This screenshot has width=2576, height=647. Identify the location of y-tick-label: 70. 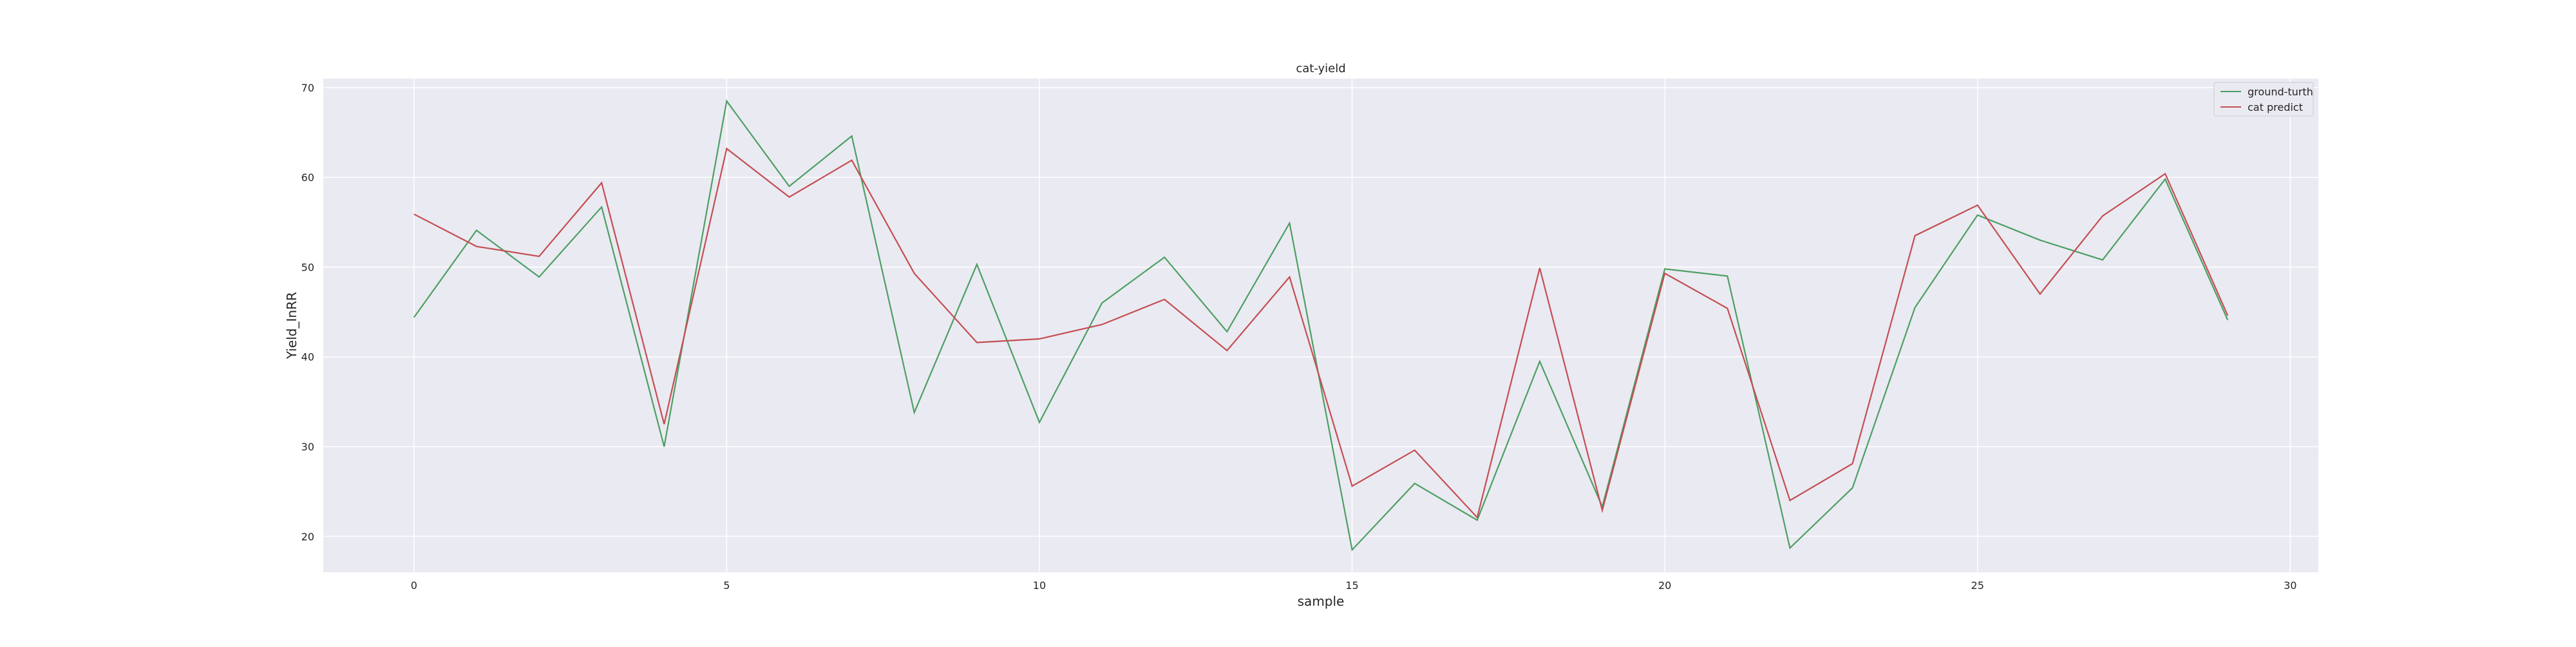
(307, 88).